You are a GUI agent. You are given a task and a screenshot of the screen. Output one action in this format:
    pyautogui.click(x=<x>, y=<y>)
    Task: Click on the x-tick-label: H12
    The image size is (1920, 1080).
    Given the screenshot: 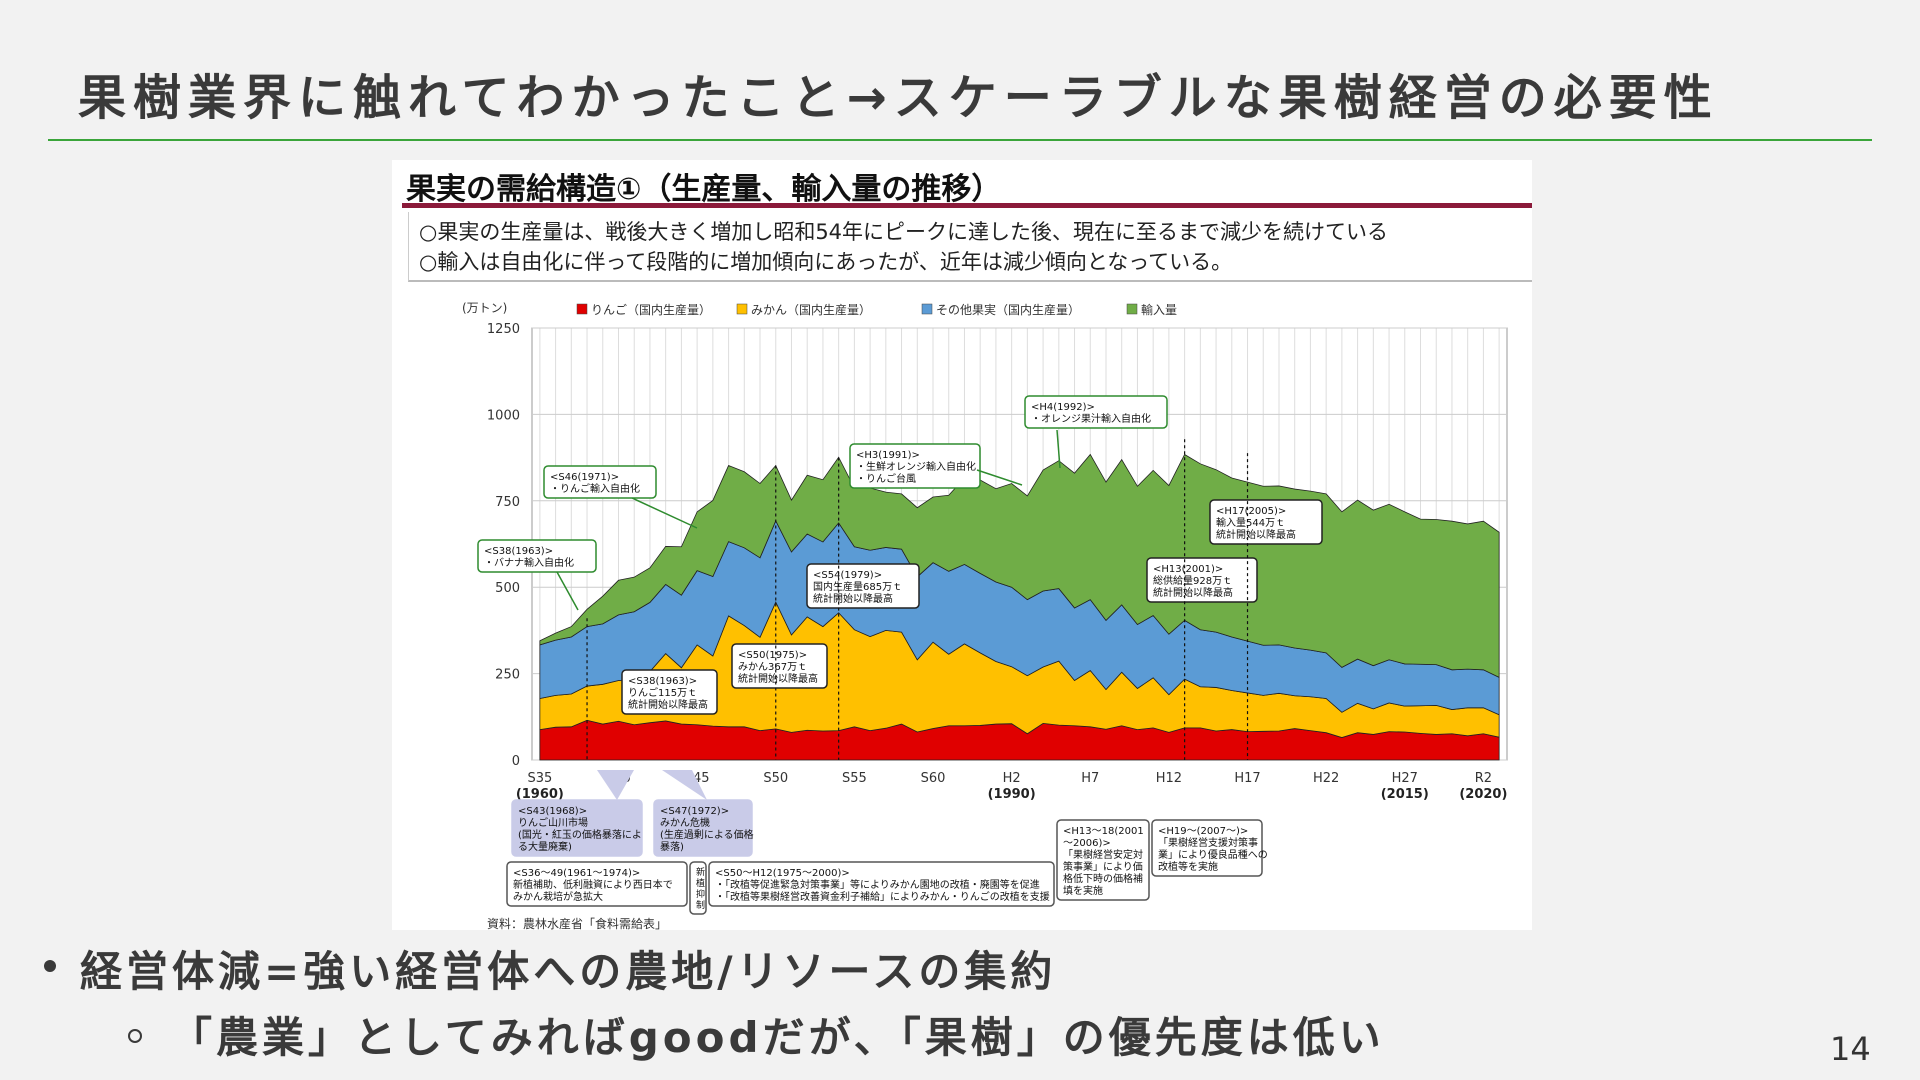 What is the action you would take?
    pyautogui.click(x=1169, y=778)
    